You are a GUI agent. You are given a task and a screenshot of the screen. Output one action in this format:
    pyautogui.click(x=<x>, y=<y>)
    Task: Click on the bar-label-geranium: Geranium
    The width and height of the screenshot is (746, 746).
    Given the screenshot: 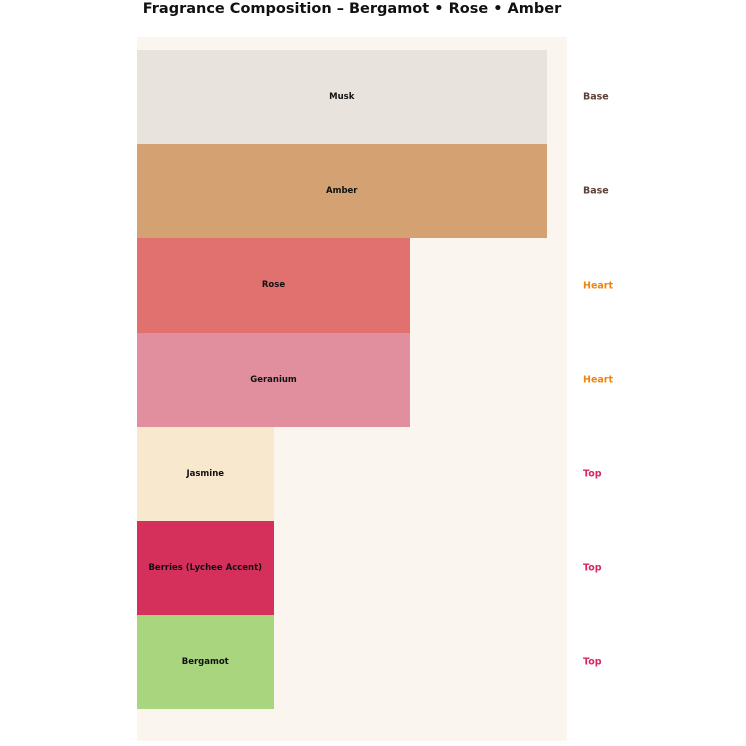 What is the action you would take?
    pyautogui.click(x=273, y=379)
    